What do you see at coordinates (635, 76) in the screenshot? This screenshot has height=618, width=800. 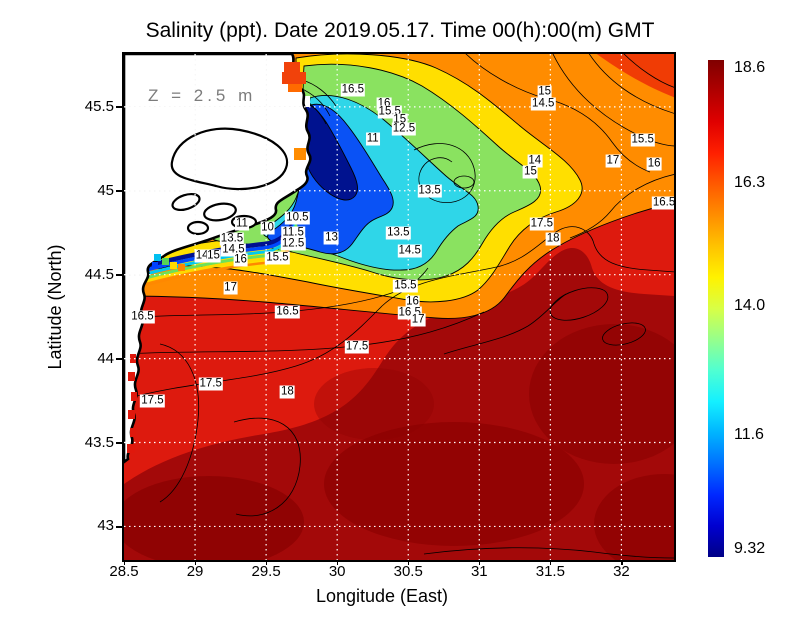 I see `top-right-red-corner` at bounding box center [635, 76].